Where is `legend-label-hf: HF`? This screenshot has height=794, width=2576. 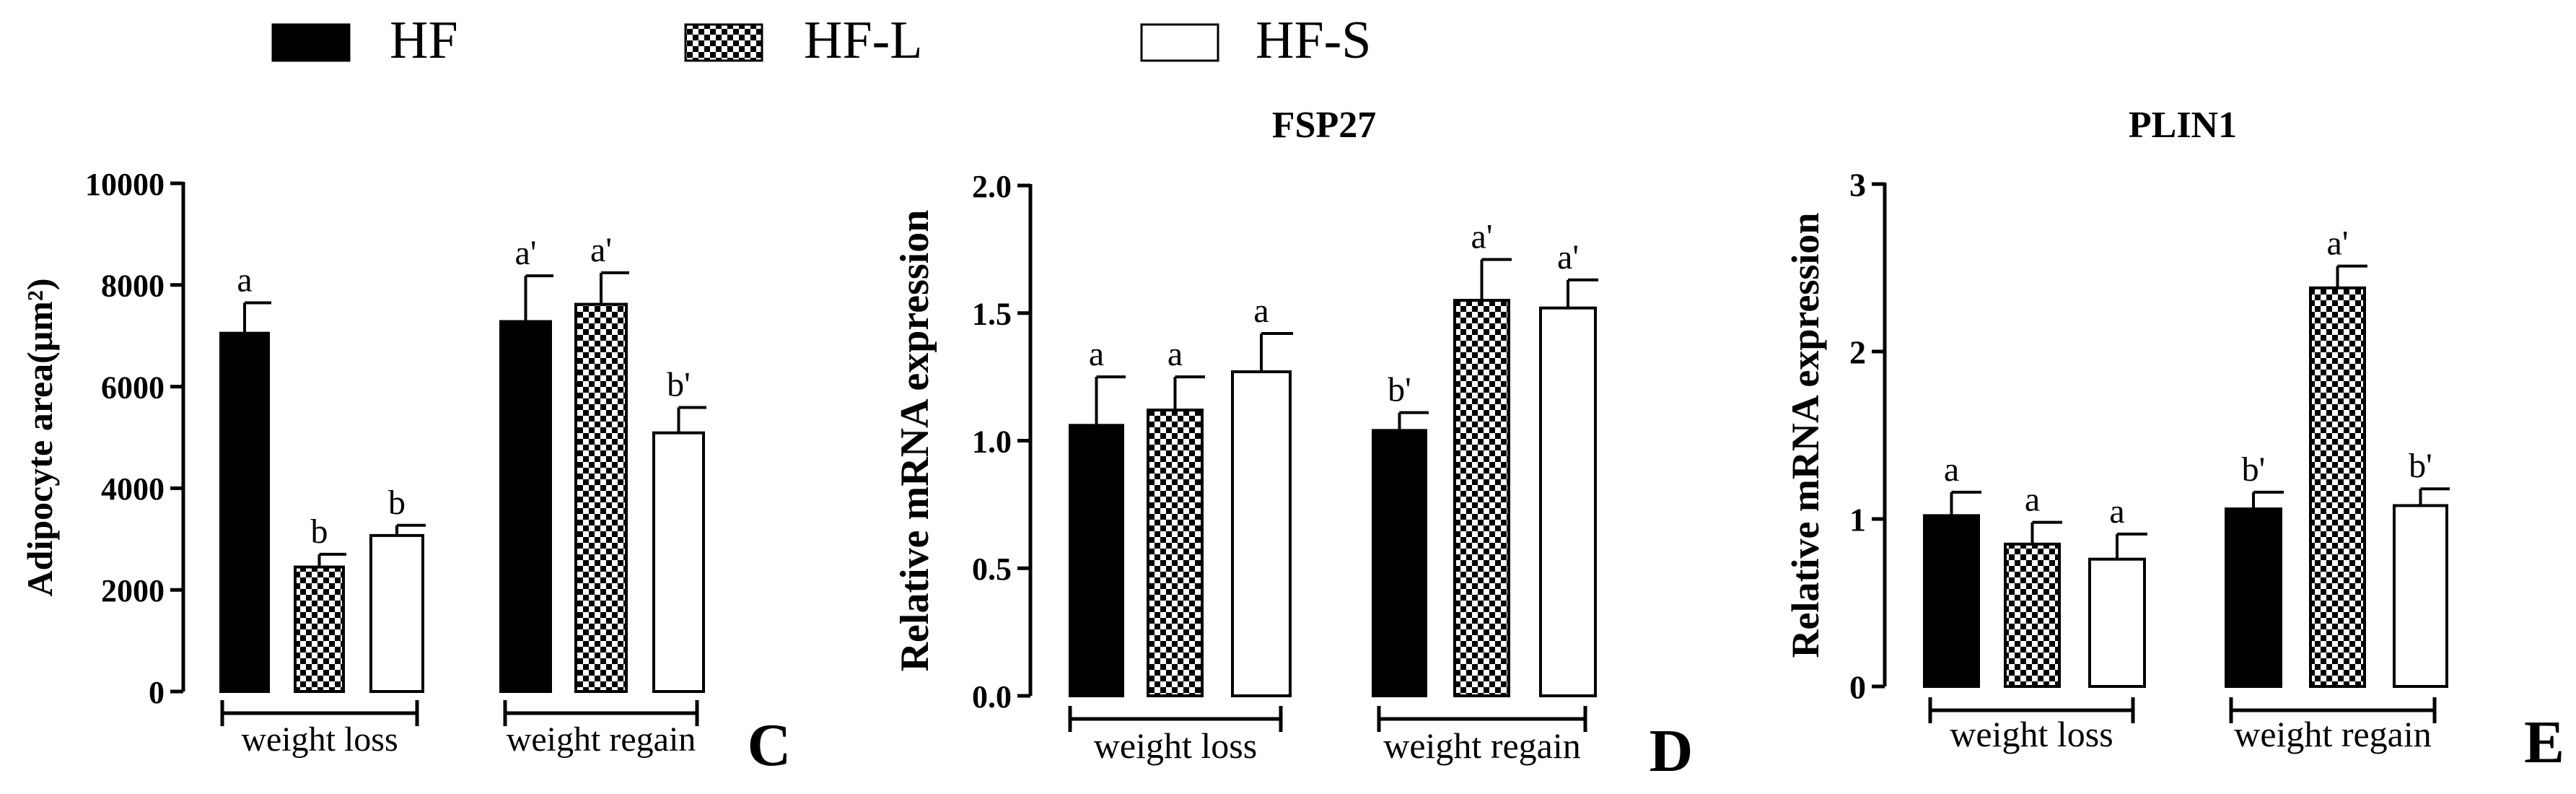 legend-label-hf: HF is located at coordinates (424, 40).